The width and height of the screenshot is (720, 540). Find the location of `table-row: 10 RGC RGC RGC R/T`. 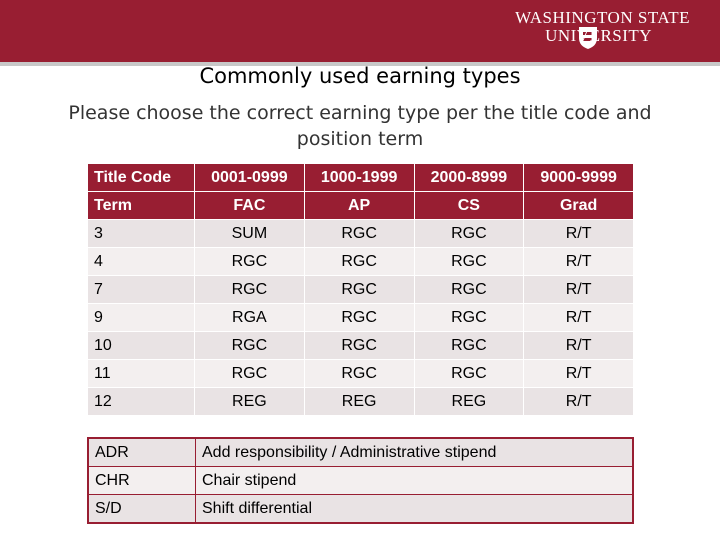

table-row: 10 RGC RGC RGC R/T is located at coordinates (360, 345).